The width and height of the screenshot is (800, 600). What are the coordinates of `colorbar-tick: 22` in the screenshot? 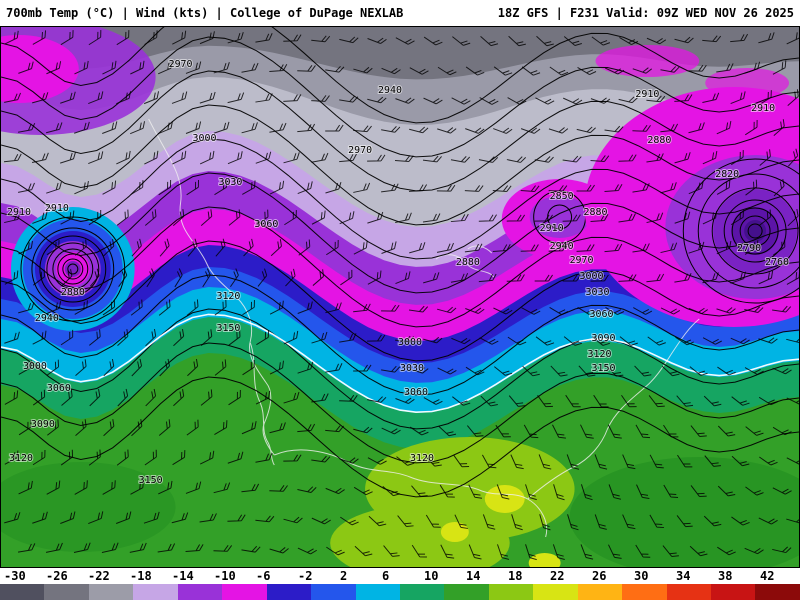 It's located at (557, 576).